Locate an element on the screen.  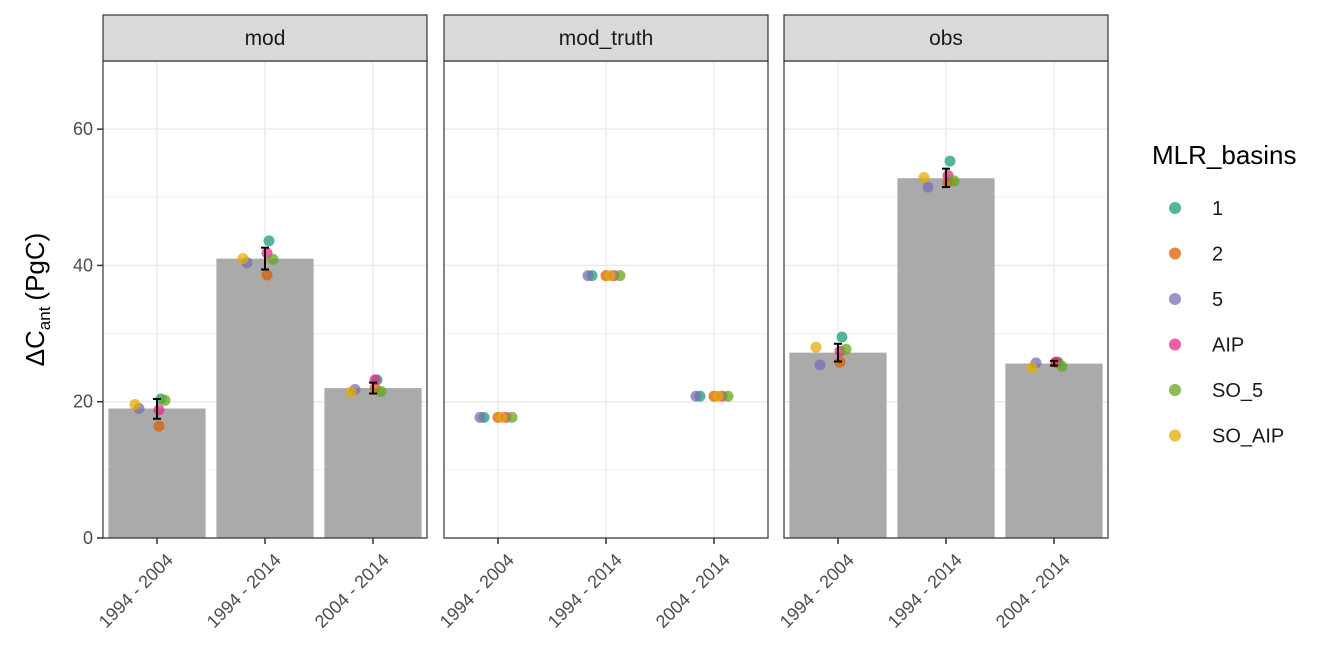
legend-label: SO_AIP is located at coordinates (1248, 437).